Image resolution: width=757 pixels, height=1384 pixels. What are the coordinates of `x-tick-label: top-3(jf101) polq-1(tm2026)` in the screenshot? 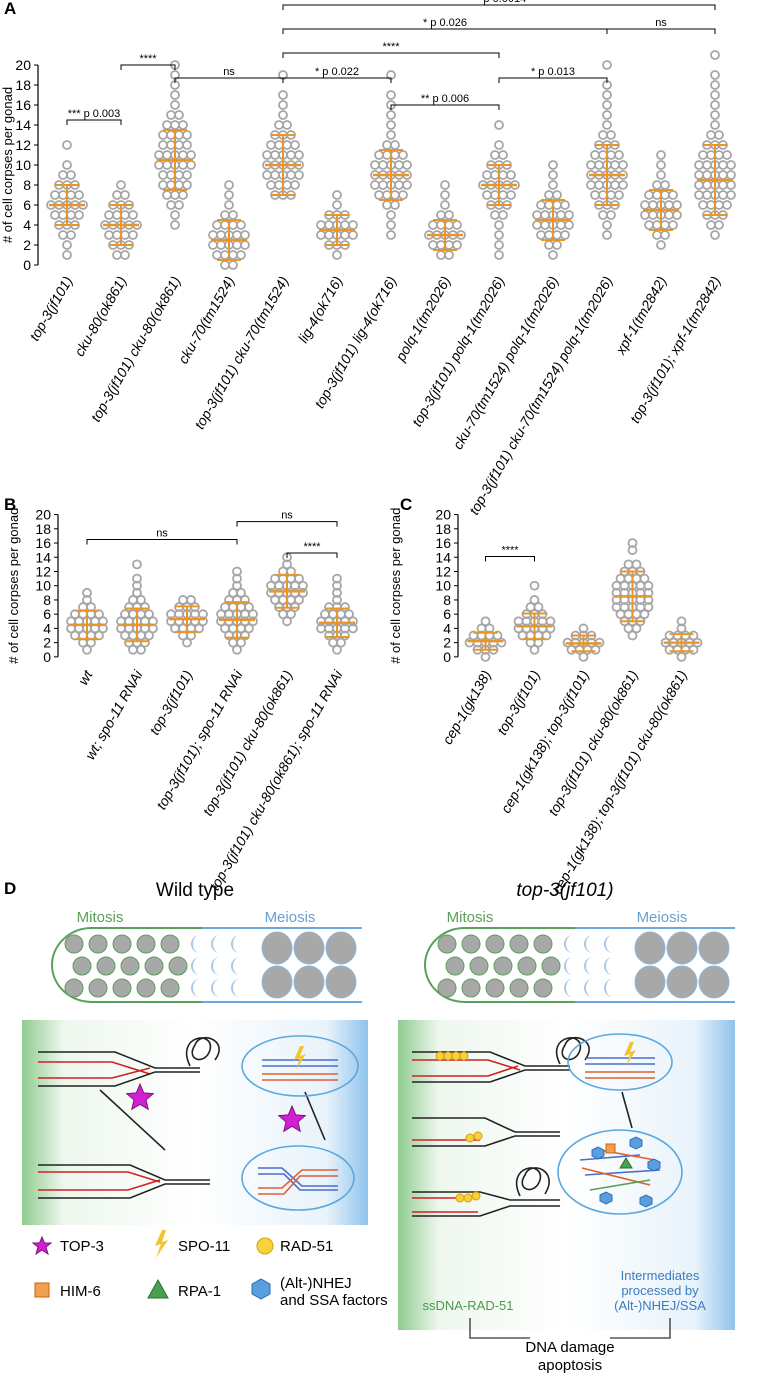 It's located at (458, 352).